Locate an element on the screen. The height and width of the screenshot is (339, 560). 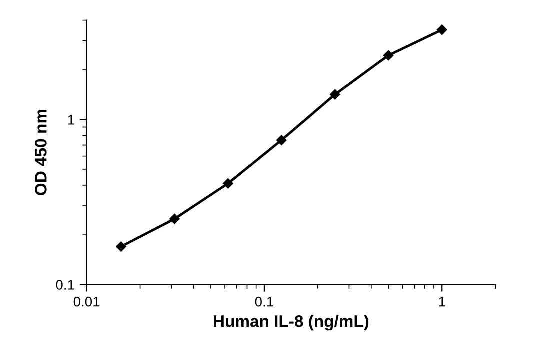
x-axis-title: Human IL-8 (ng/mL) is located at coordinates (291, 323).